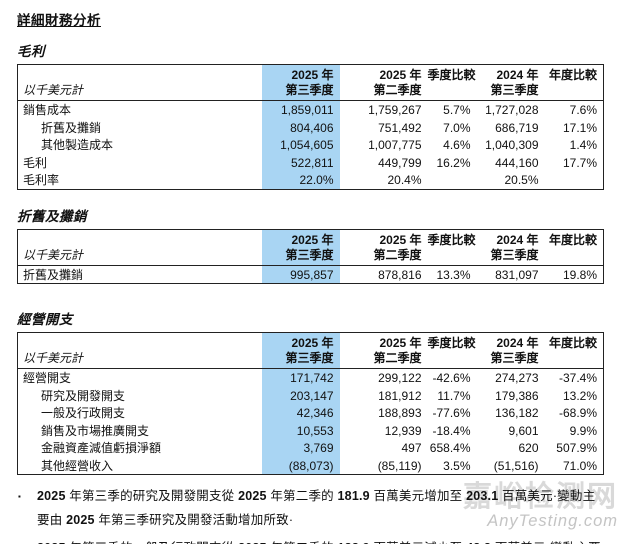  Describe the element at coordinates (454, 395) in the screenshot. I see `cell-value: 11.7%` at that location.